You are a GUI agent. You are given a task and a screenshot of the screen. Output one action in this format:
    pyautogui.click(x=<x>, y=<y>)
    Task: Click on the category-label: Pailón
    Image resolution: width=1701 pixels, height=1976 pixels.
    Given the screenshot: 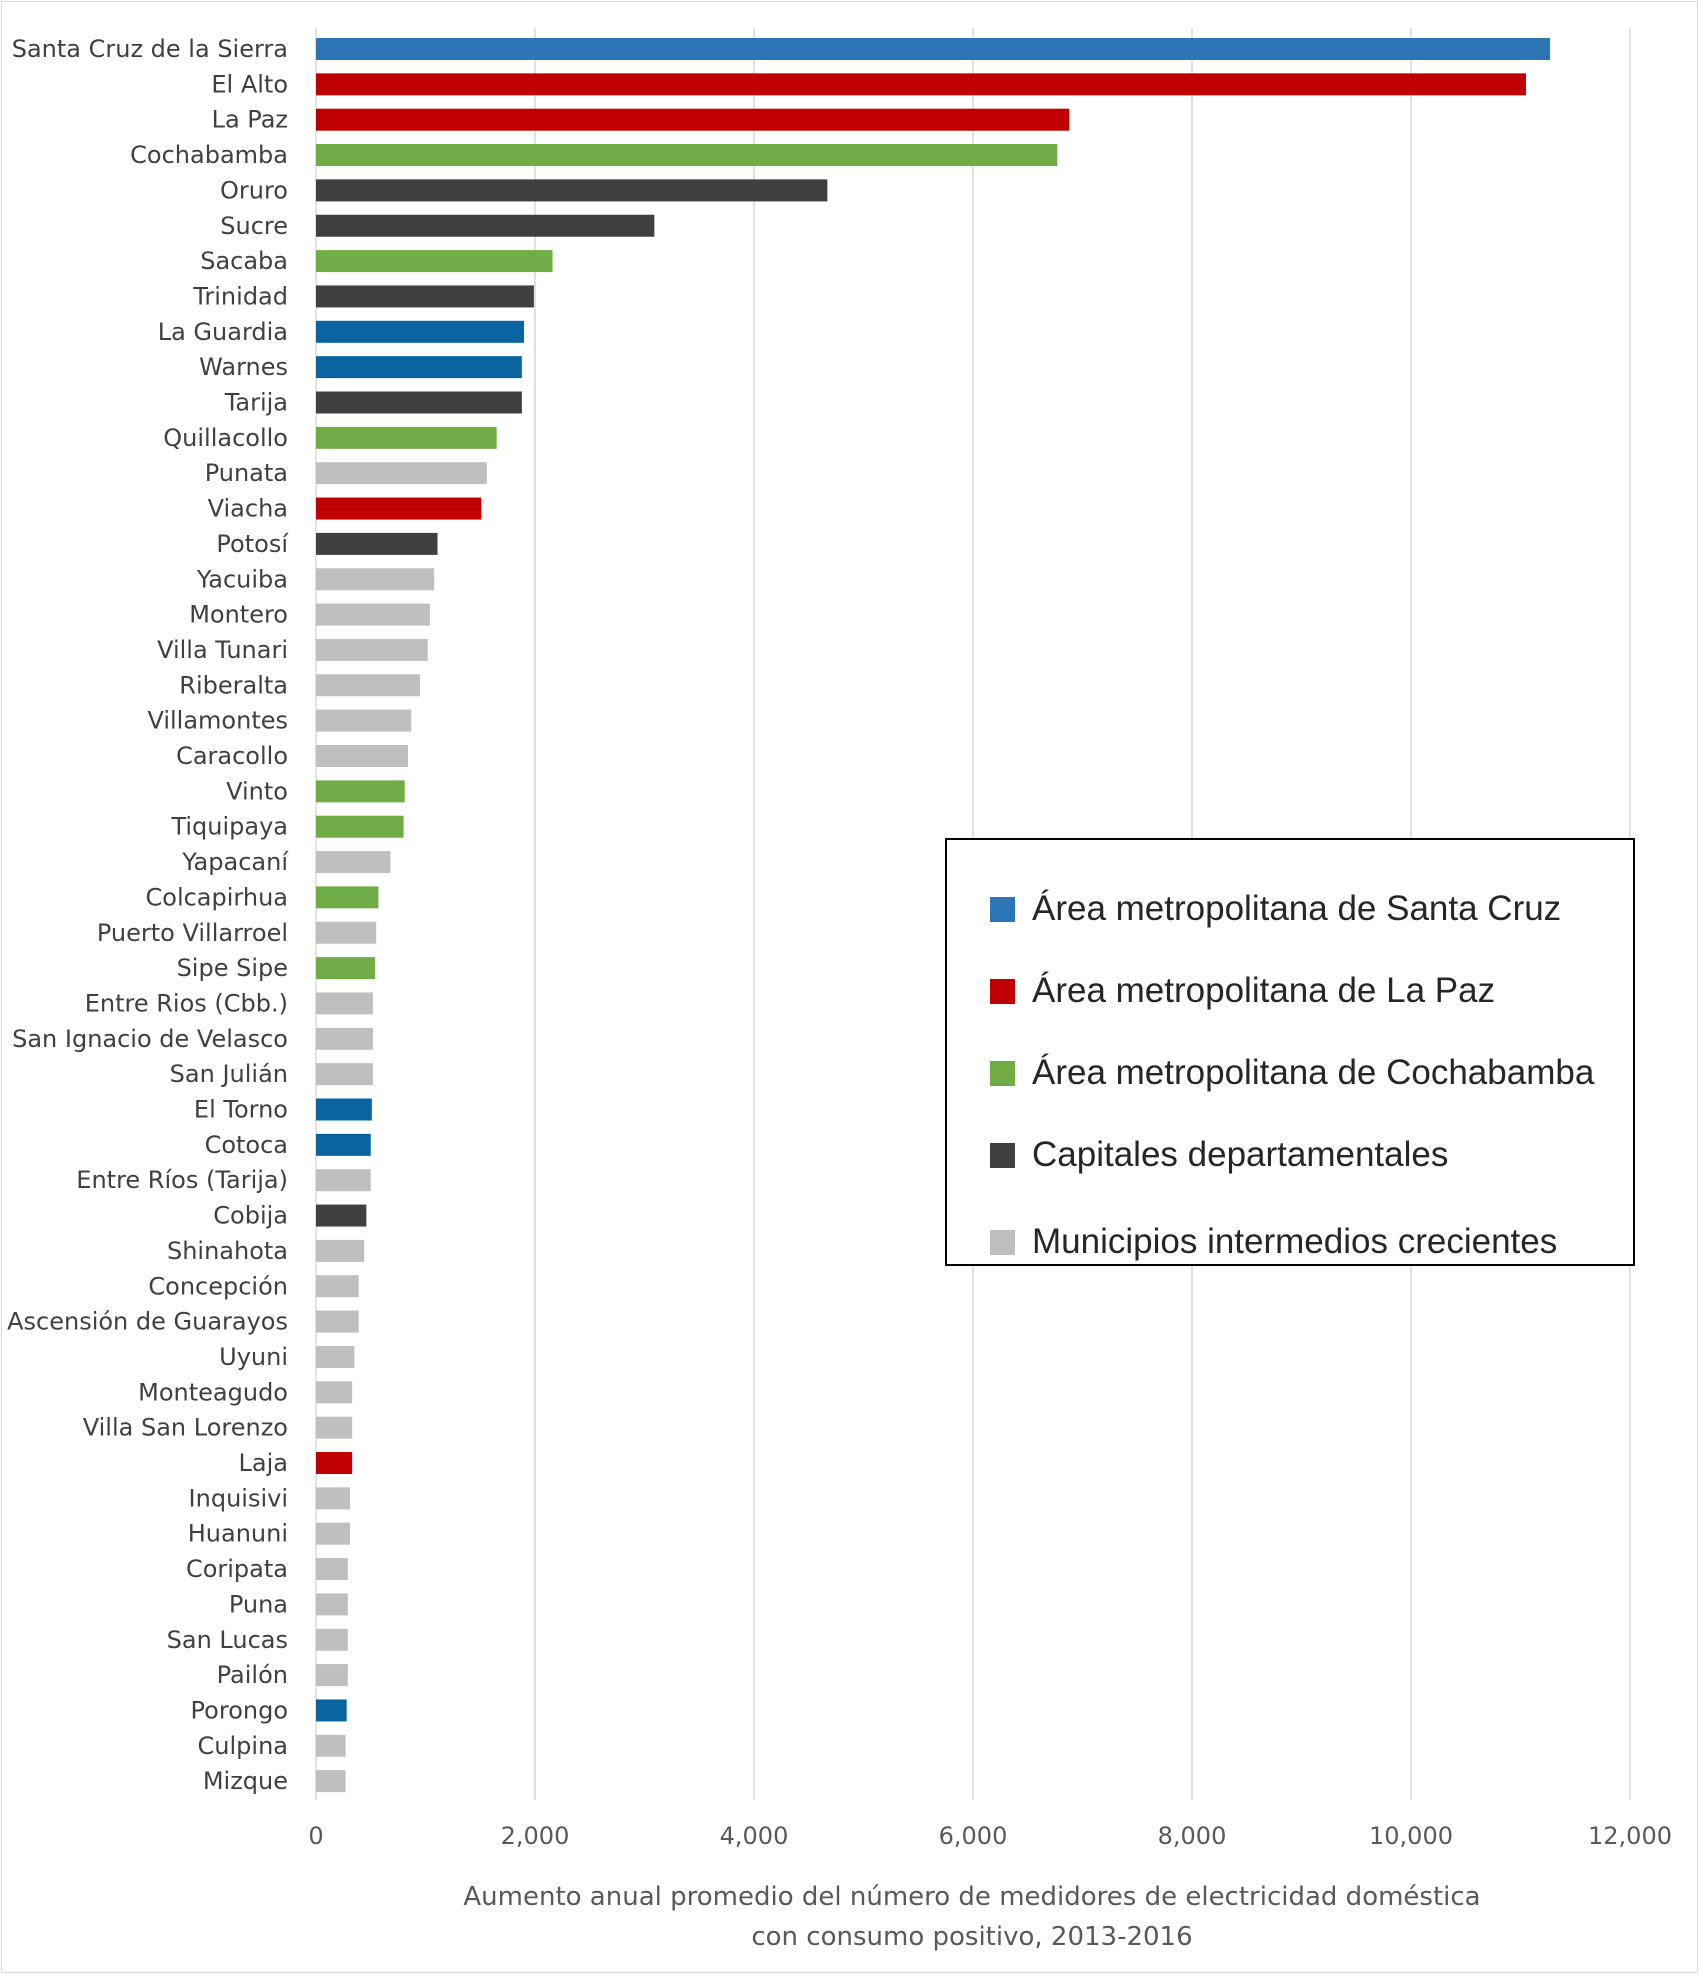 What is the action you would take?
    pyautogui.click(x=252, y=1675)
    